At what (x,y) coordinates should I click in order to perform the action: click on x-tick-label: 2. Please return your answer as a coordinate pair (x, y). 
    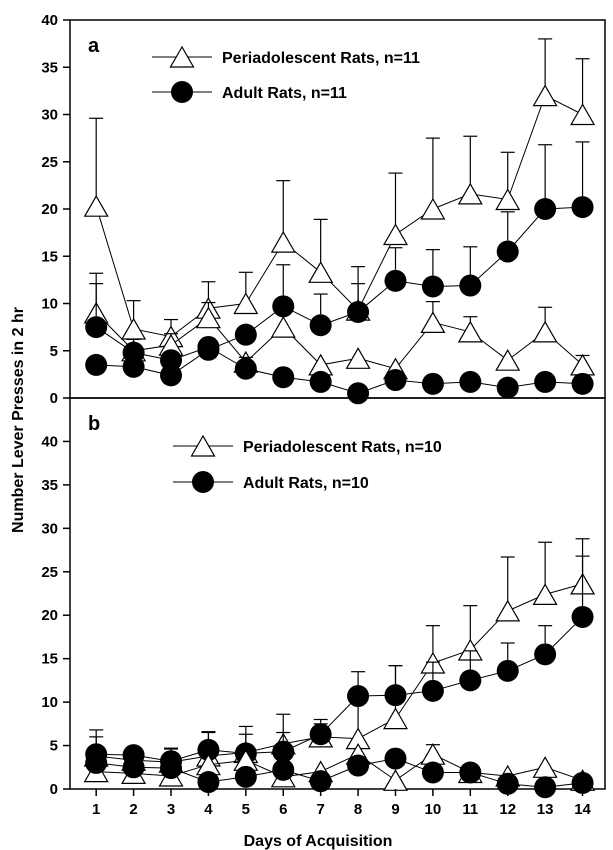
    Looking at the image, I should click on (133, 809).